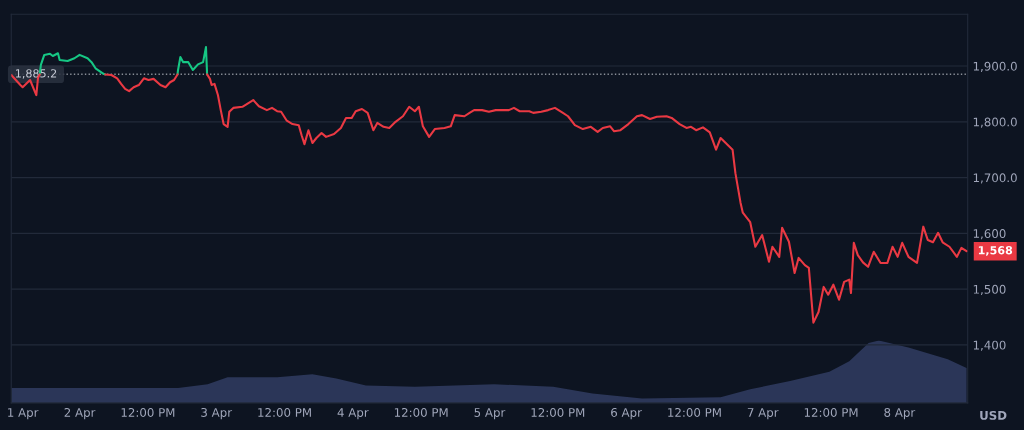  What do you see at coordinates (80, 413) in the screenshot?
I see `x-tick-label: 2 Apr` at bounding box center [80, 413].